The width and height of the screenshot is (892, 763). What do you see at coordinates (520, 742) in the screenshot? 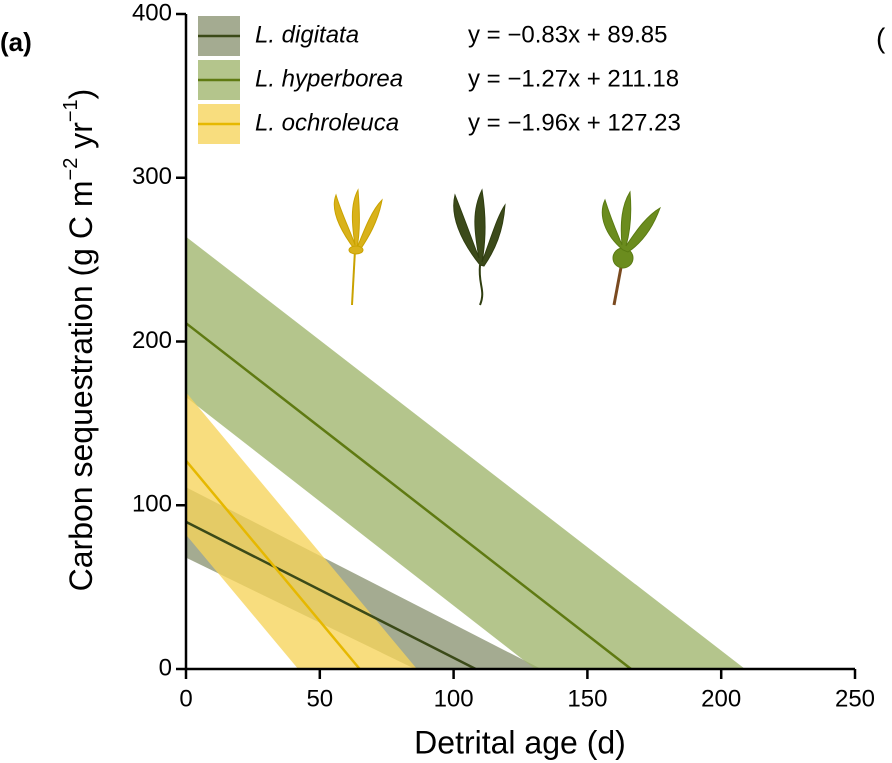
I see `x-axis-title: Detrital age (d)` at bounding box center [520, 742].